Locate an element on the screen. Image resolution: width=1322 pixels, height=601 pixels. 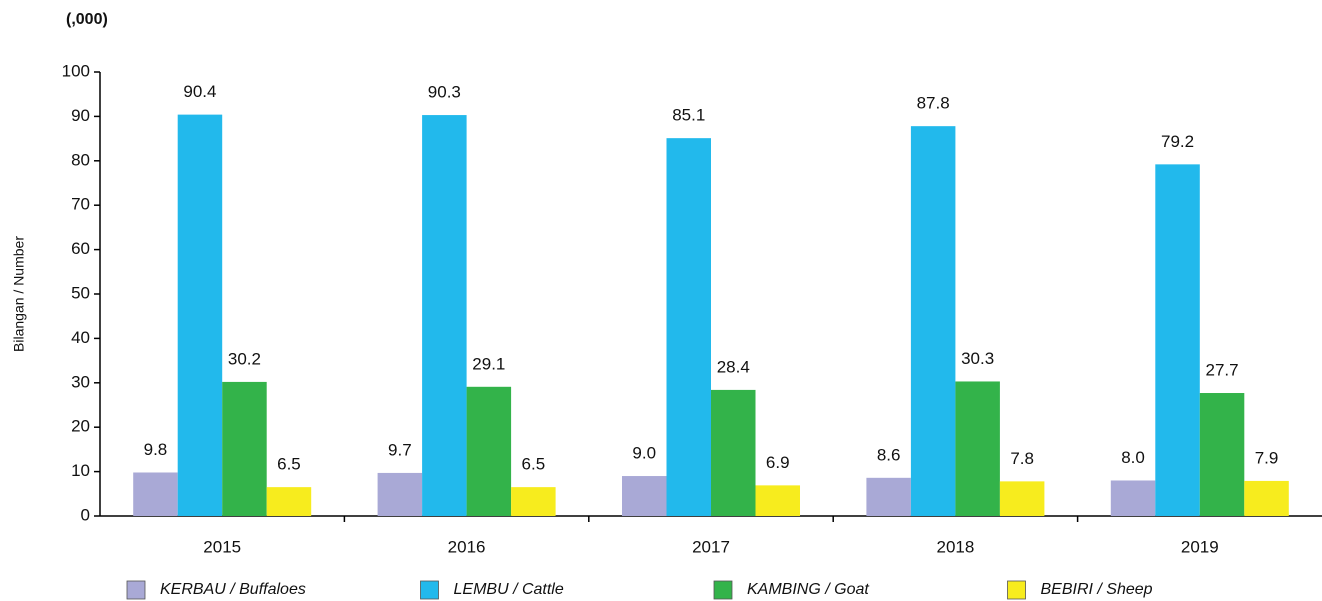
y-tick-label: 60 is located at coordinates (80, 248).